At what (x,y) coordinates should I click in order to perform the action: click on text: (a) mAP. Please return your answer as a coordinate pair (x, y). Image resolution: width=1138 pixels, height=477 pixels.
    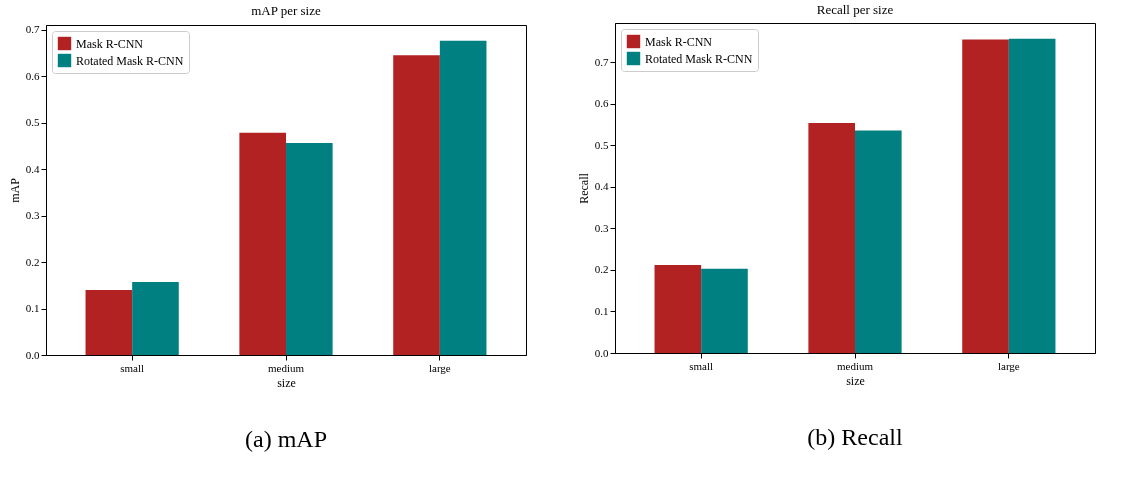
    Looking at the image, I should click on (286, 439).